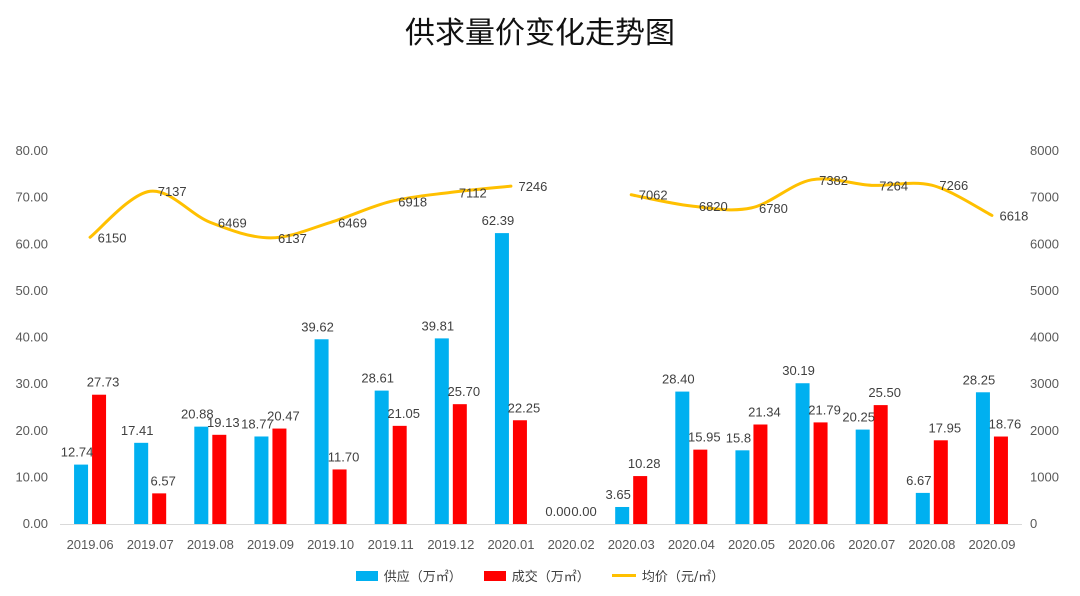  I want to click on x-tick-label: 2020.02, so click(571, 544).